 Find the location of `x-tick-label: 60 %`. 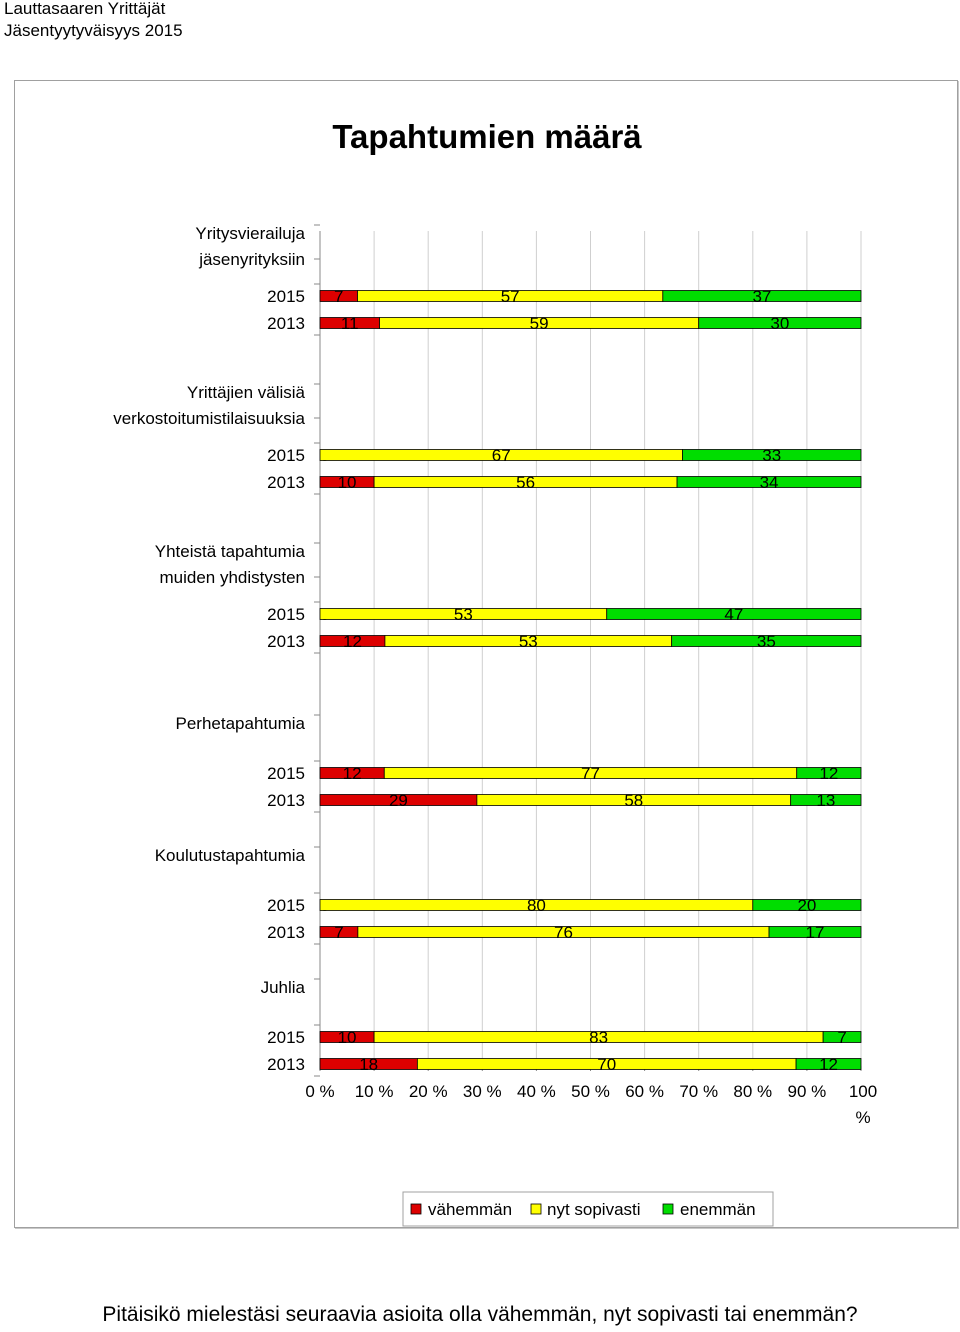

x-tick-label: 60 % is located at coordinates (644, 1091).